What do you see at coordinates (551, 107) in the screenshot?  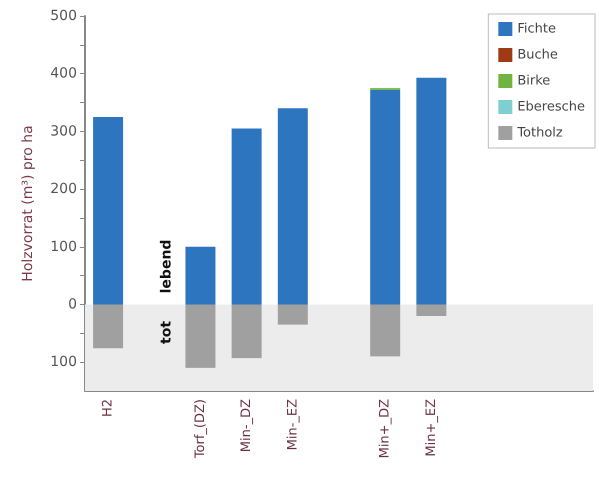 I see `legend-label: Eberesche` at bounding box center [551, 107].